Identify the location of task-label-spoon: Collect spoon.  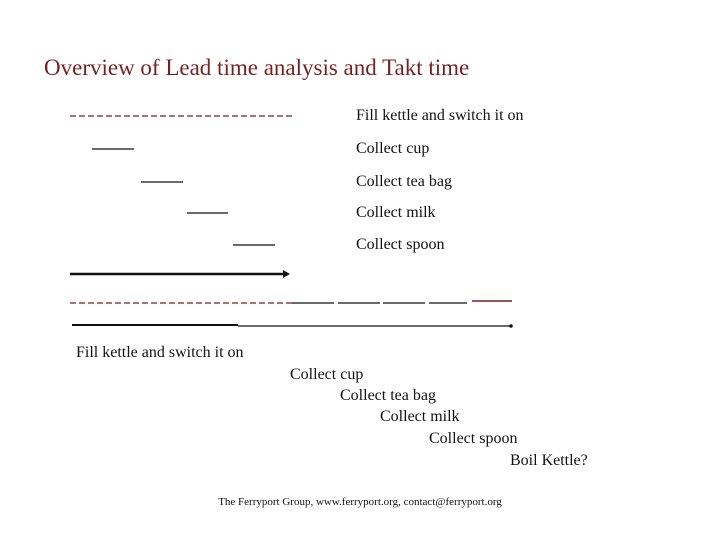
(400, 244).